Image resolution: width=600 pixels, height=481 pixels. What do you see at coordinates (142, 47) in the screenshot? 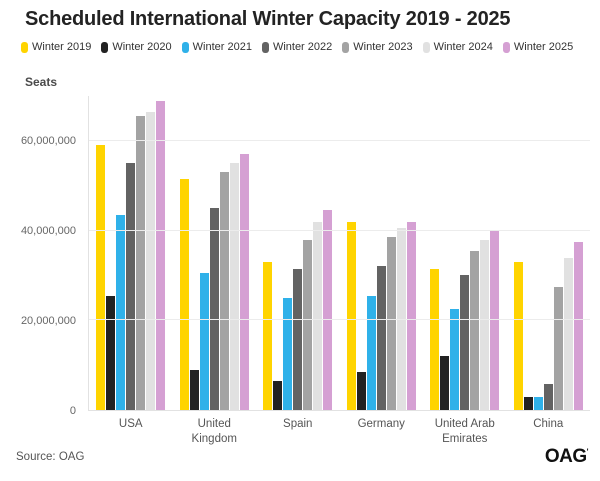
I see `legend-label: Winter 2020` at bounding box center [142, 47].